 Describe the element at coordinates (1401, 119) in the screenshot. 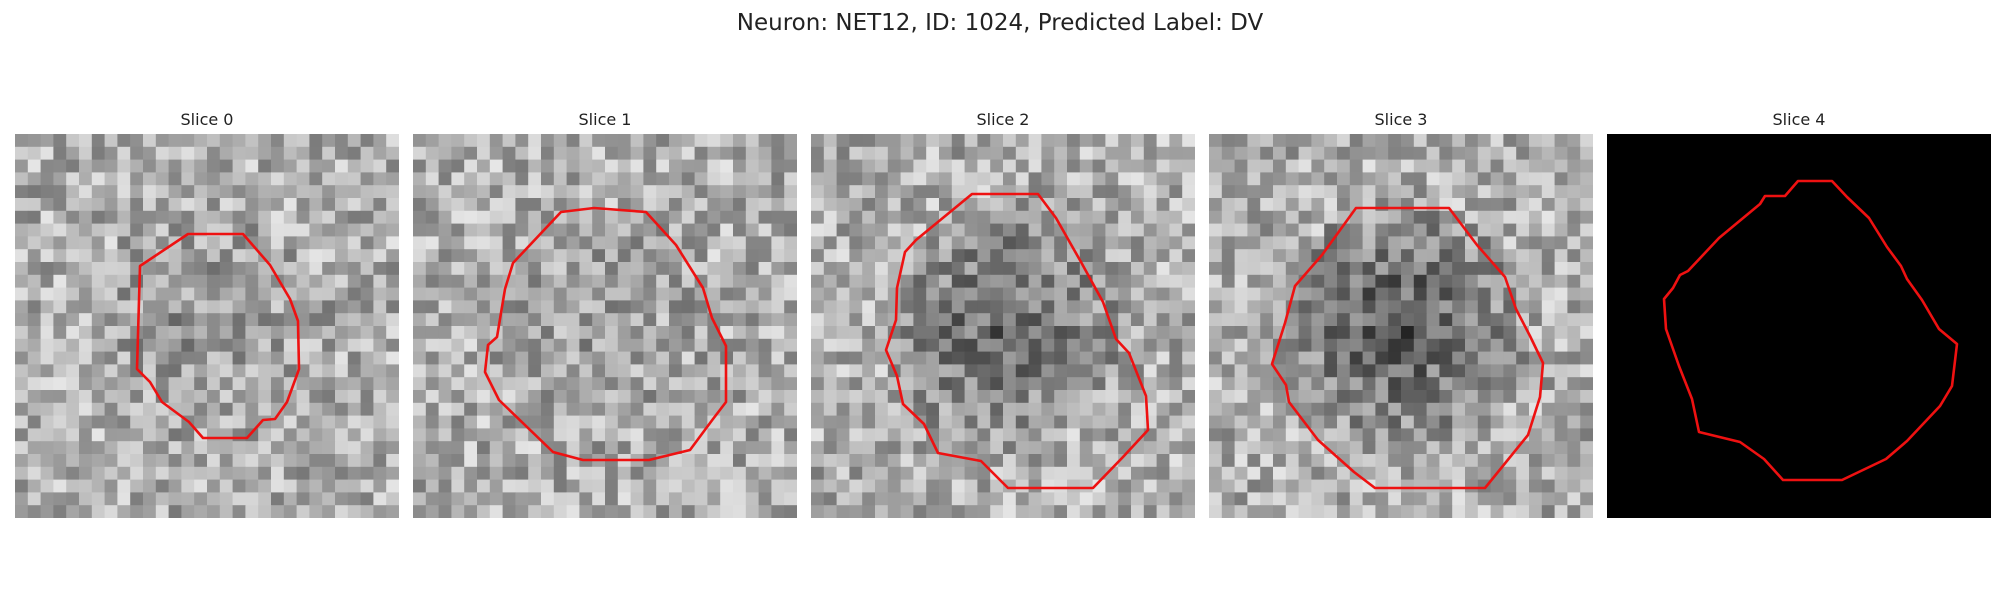

I see `slice-title: Slice 3` at that location.